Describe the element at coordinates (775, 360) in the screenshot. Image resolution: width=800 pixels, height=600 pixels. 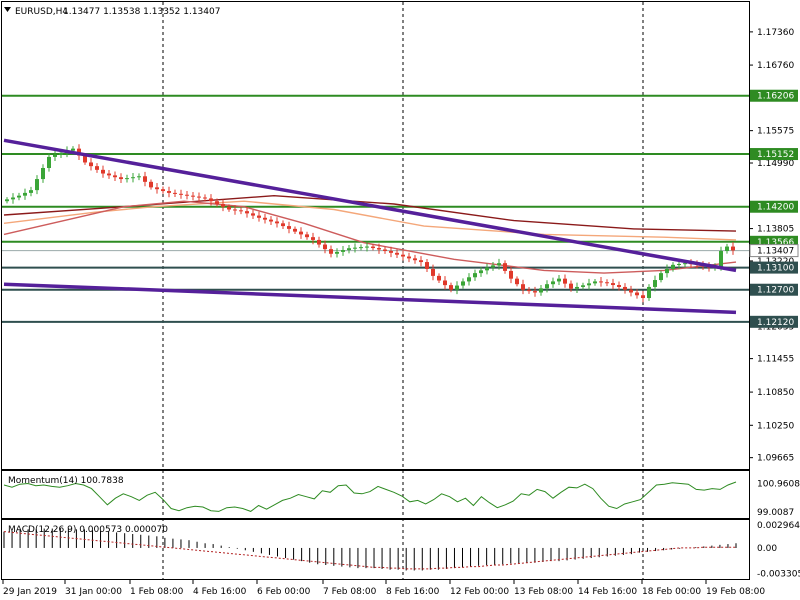
I see `price-tick-label: 1.11455` at that location.